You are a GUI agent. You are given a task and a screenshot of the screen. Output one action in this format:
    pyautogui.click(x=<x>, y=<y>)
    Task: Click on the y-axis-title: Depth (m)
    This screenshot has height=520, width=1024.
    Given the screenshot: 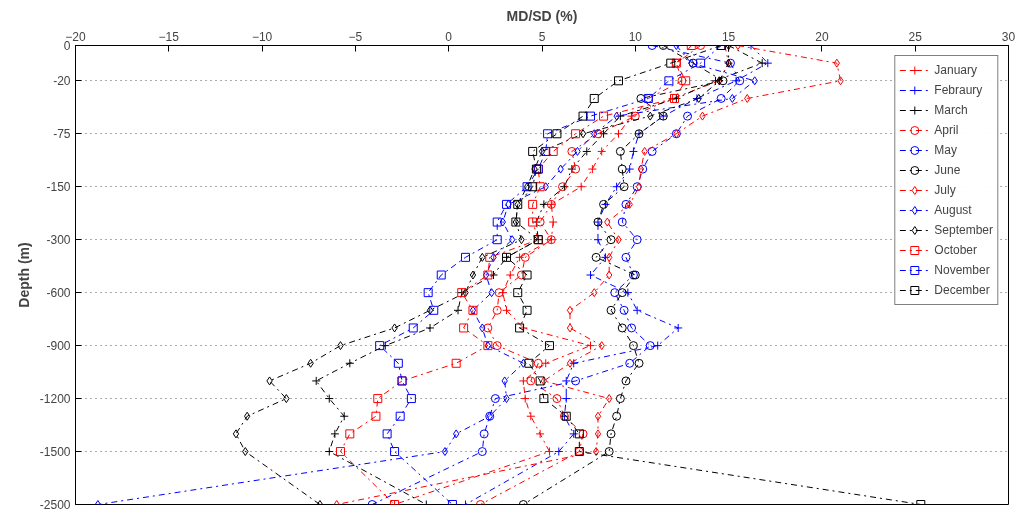 What is the action you would take?
    pyautogui.click(x=23, y=275)
    